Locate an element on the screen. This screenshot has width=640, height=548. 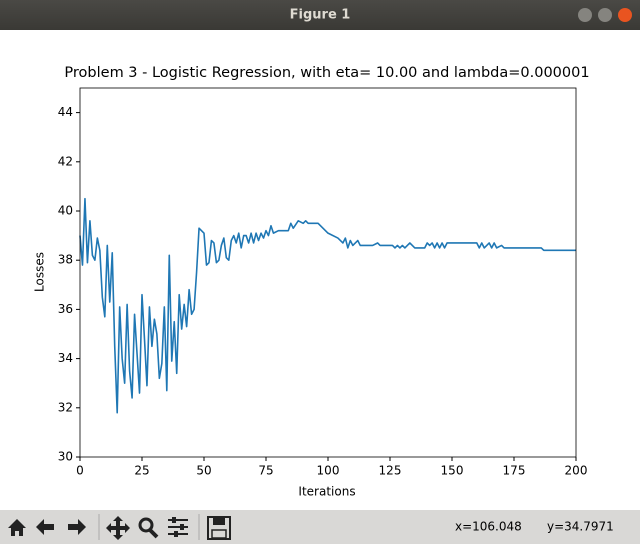
window-title: Figure 1 is located at coordinates (320, 15).